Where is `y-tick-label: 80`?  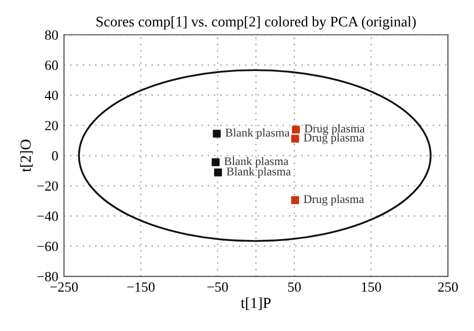 y-tick-label: 80 is located at coordinates (51, 35).